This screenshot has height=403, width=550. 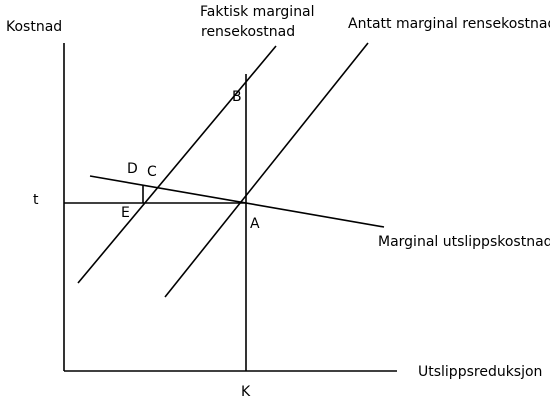 What do you see at coordinates (36, 200) in the screenshot?
I see `t-label: t` at bounding box center [36, 200].